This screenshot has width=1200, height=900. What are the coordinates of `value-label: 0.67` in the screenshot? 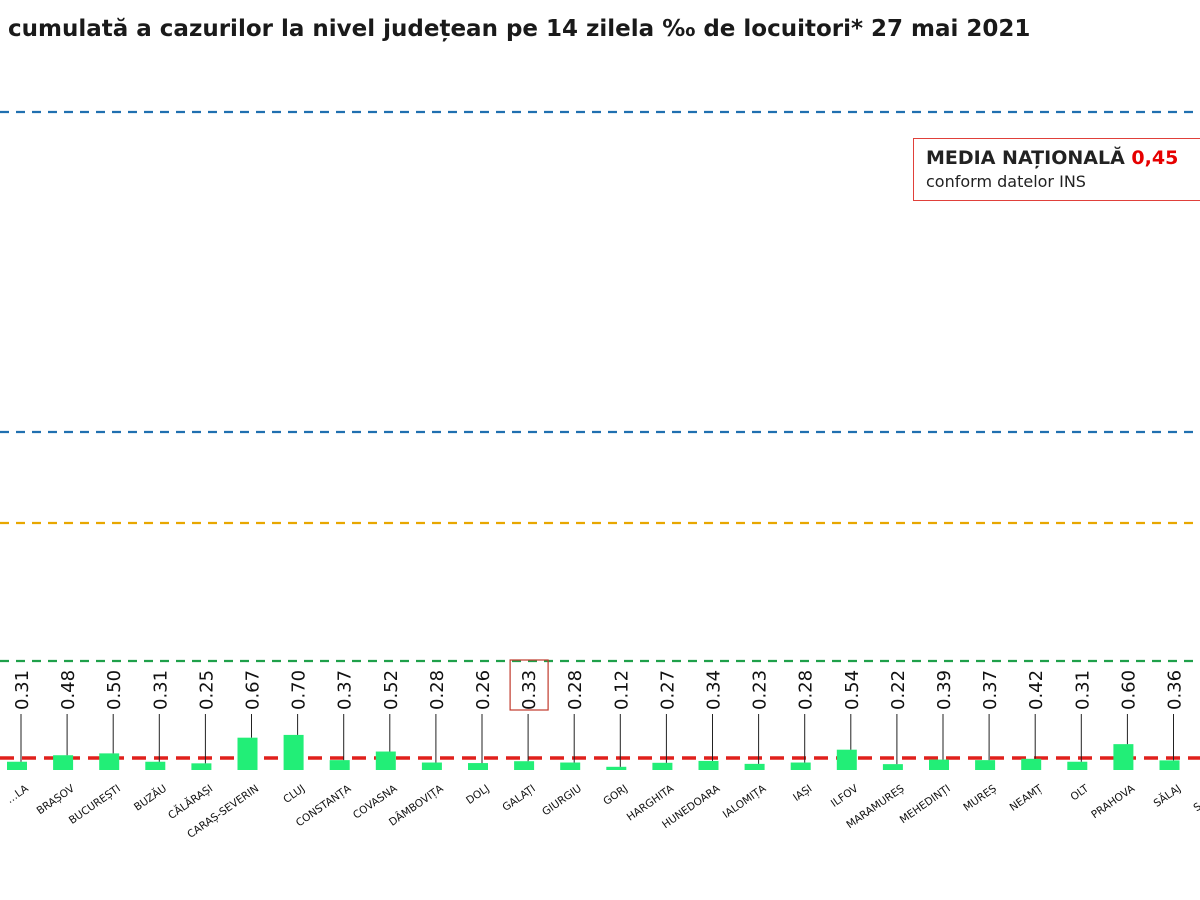 It's located at (253, 690).